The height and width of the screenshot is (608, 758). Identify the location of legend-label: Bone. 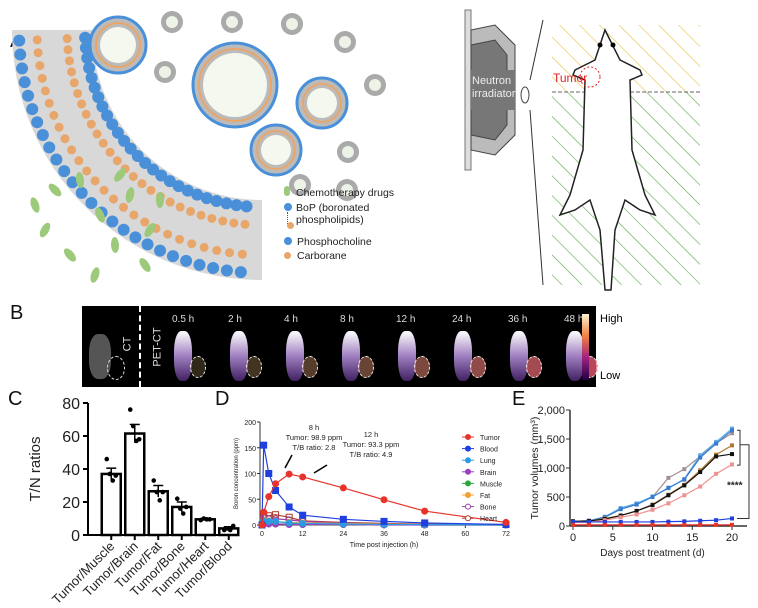
(488, 508).